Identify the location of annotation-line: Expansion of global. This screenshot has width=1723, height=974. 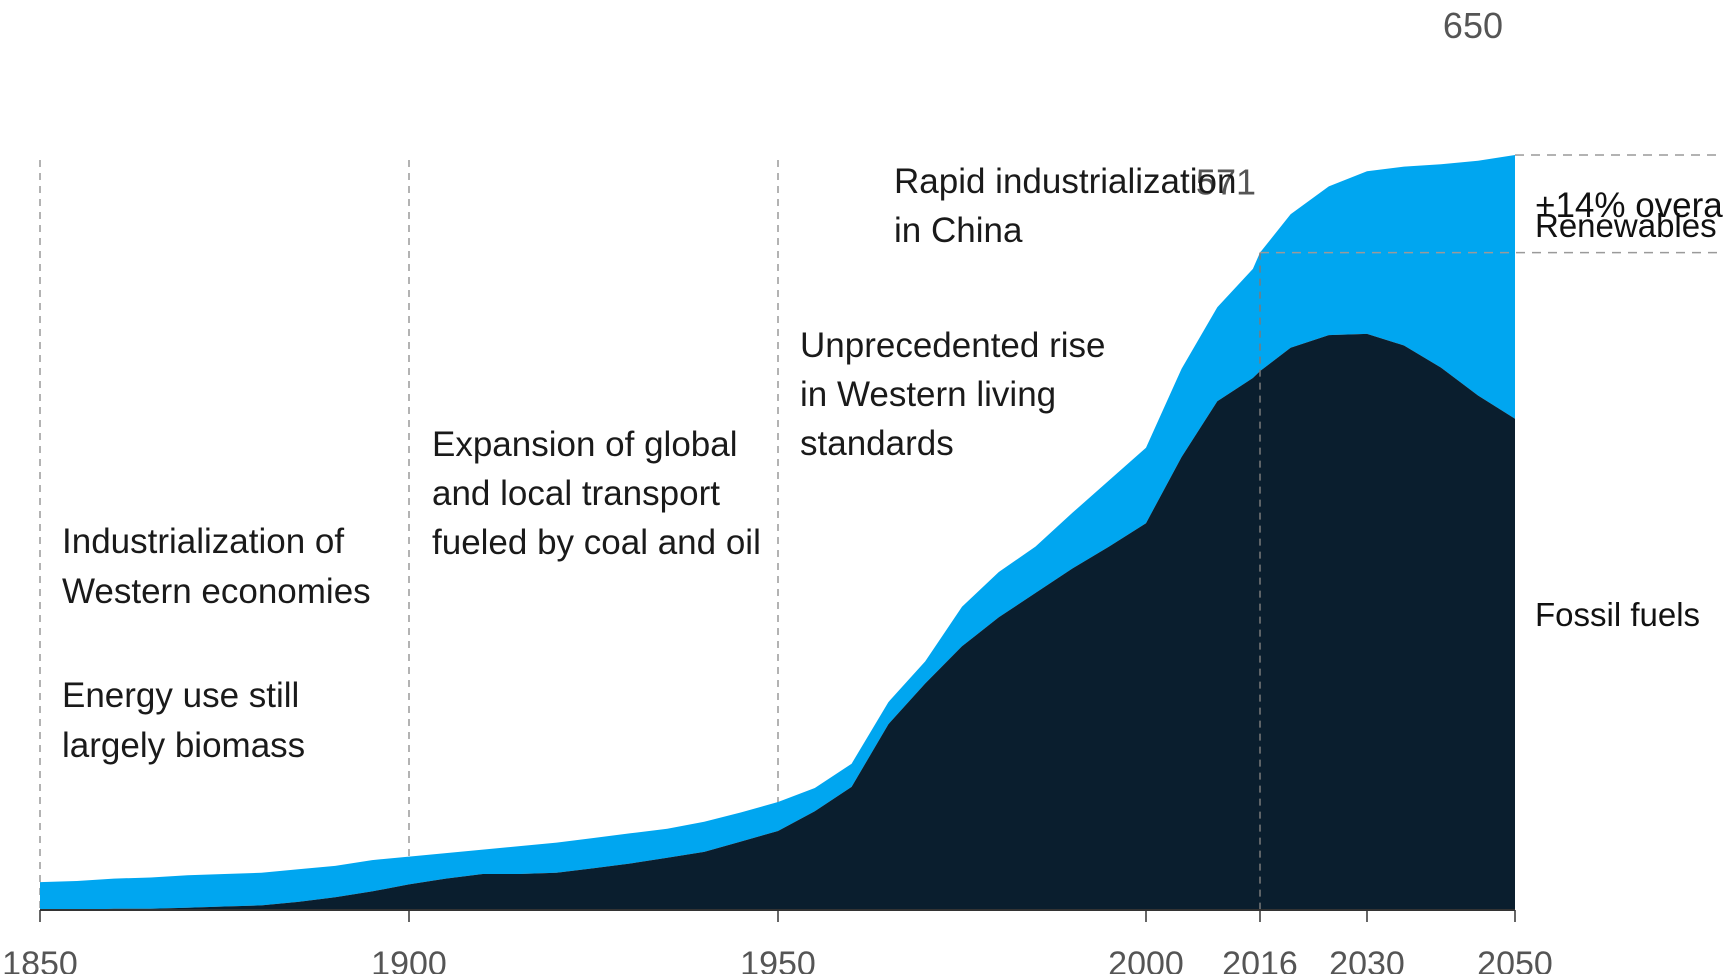
(585, 444).